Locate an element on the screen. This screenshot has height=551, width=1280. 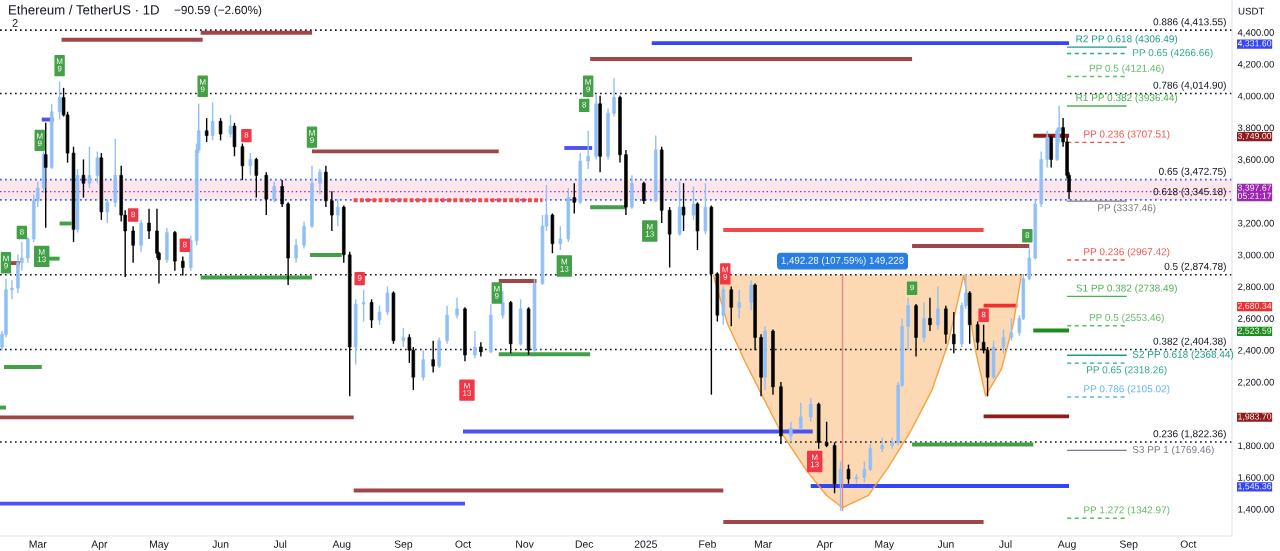
series-label: PP 0.236 (3707.51) is located at coordinates (1127, 135).